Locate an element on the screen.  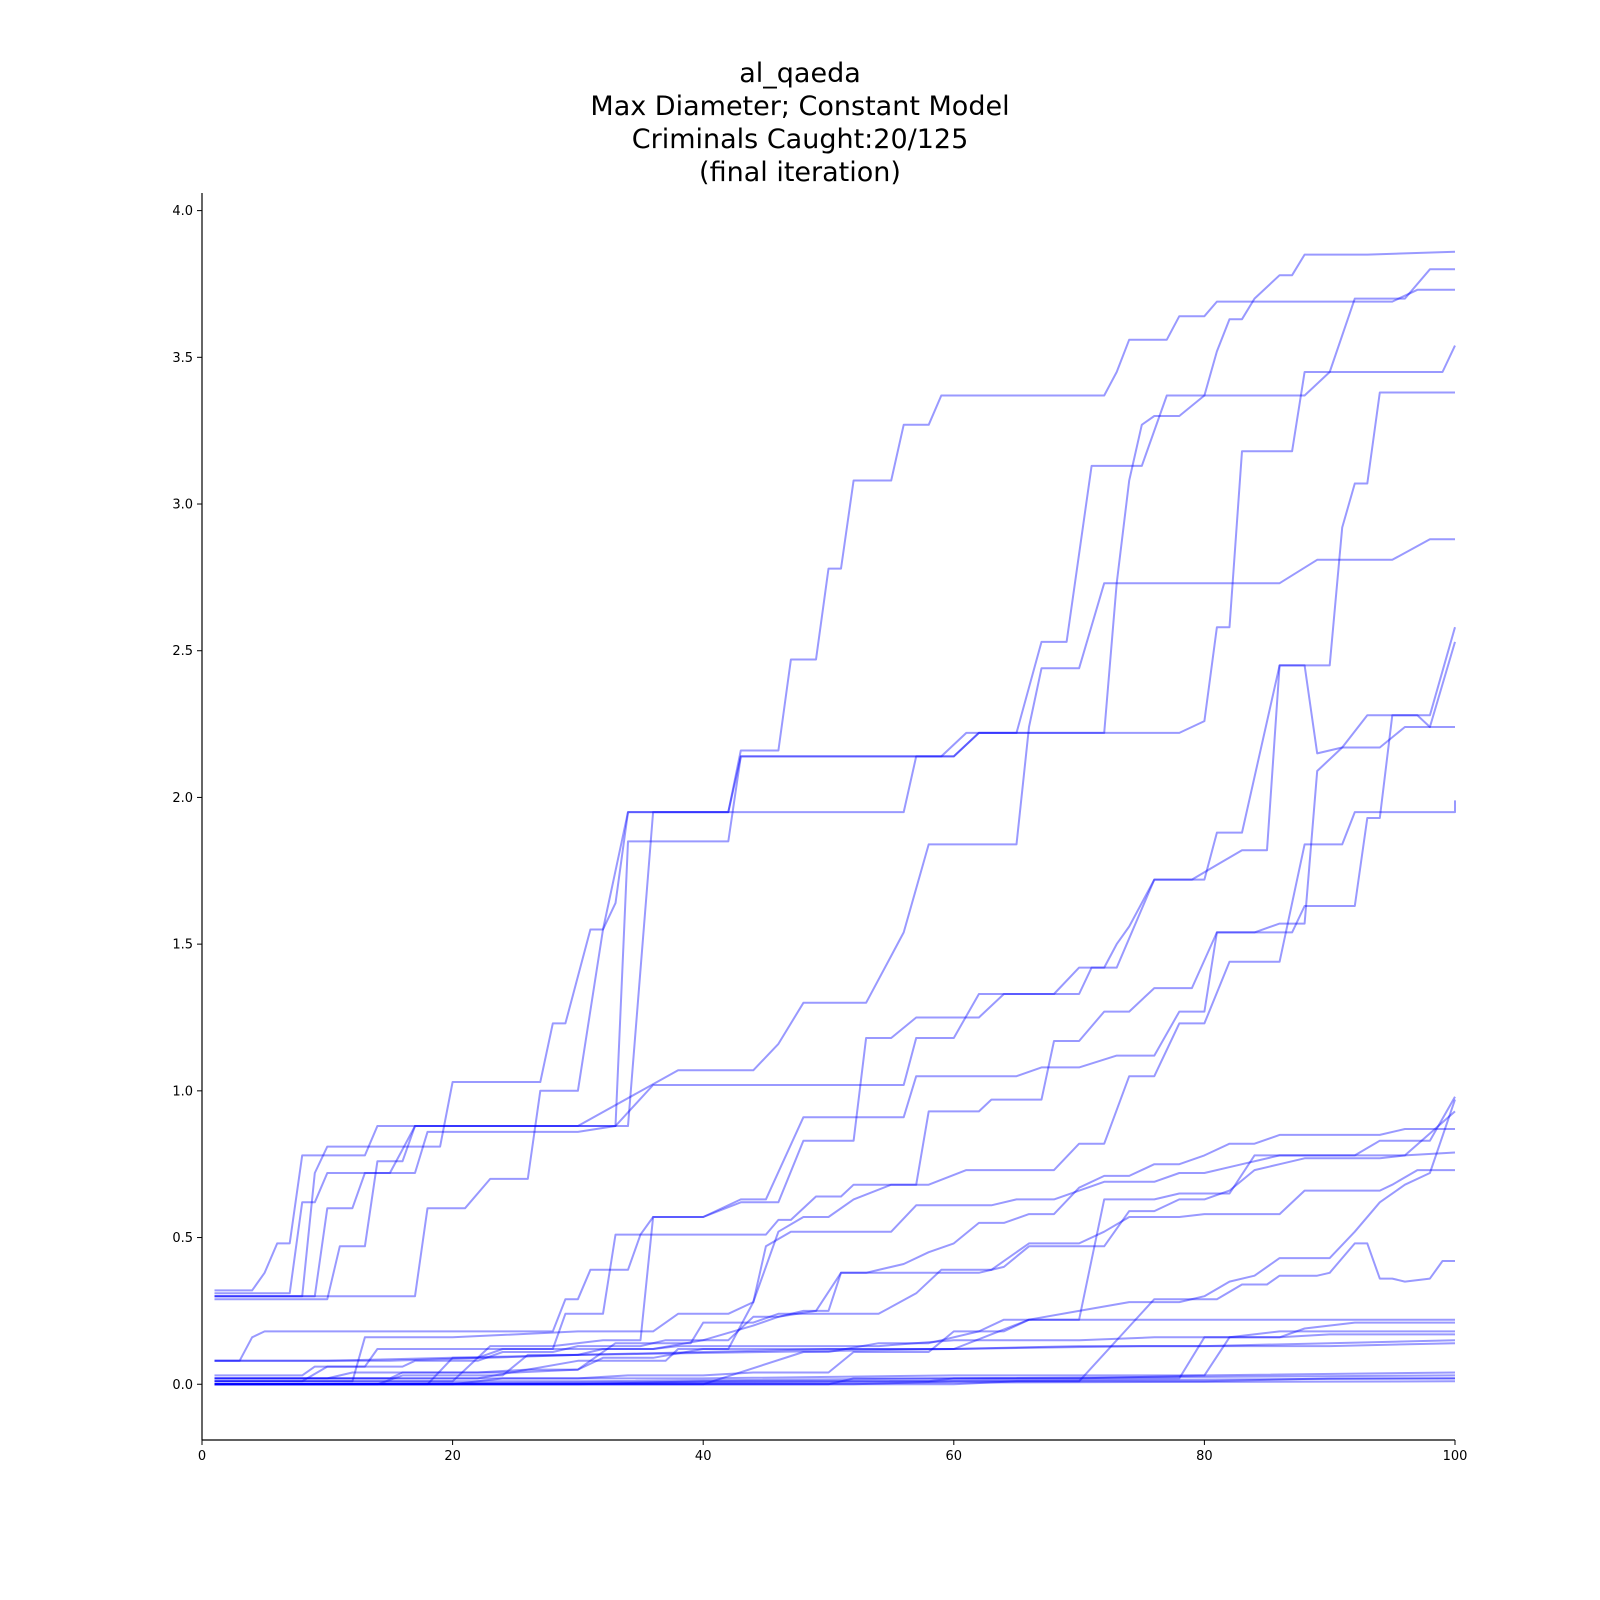
x-tick-label-2: 40 is located at coordinates (703, 1456).